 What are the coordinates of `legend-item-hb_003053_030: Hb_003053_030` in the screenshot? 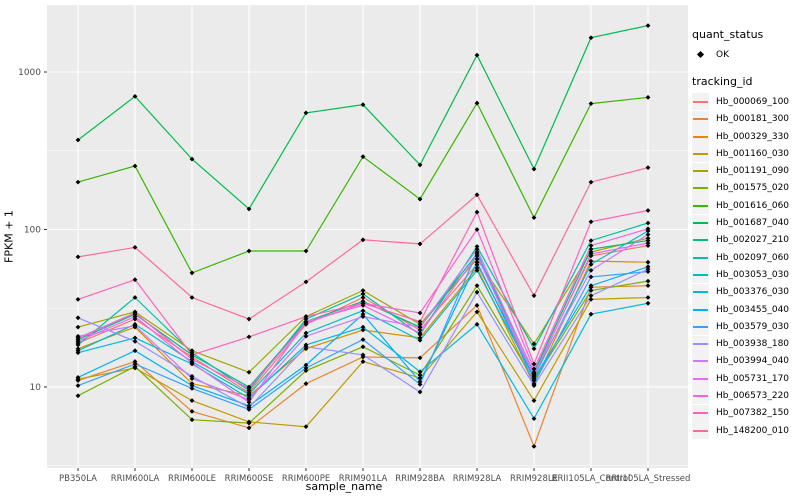 It's located at (745, 275).